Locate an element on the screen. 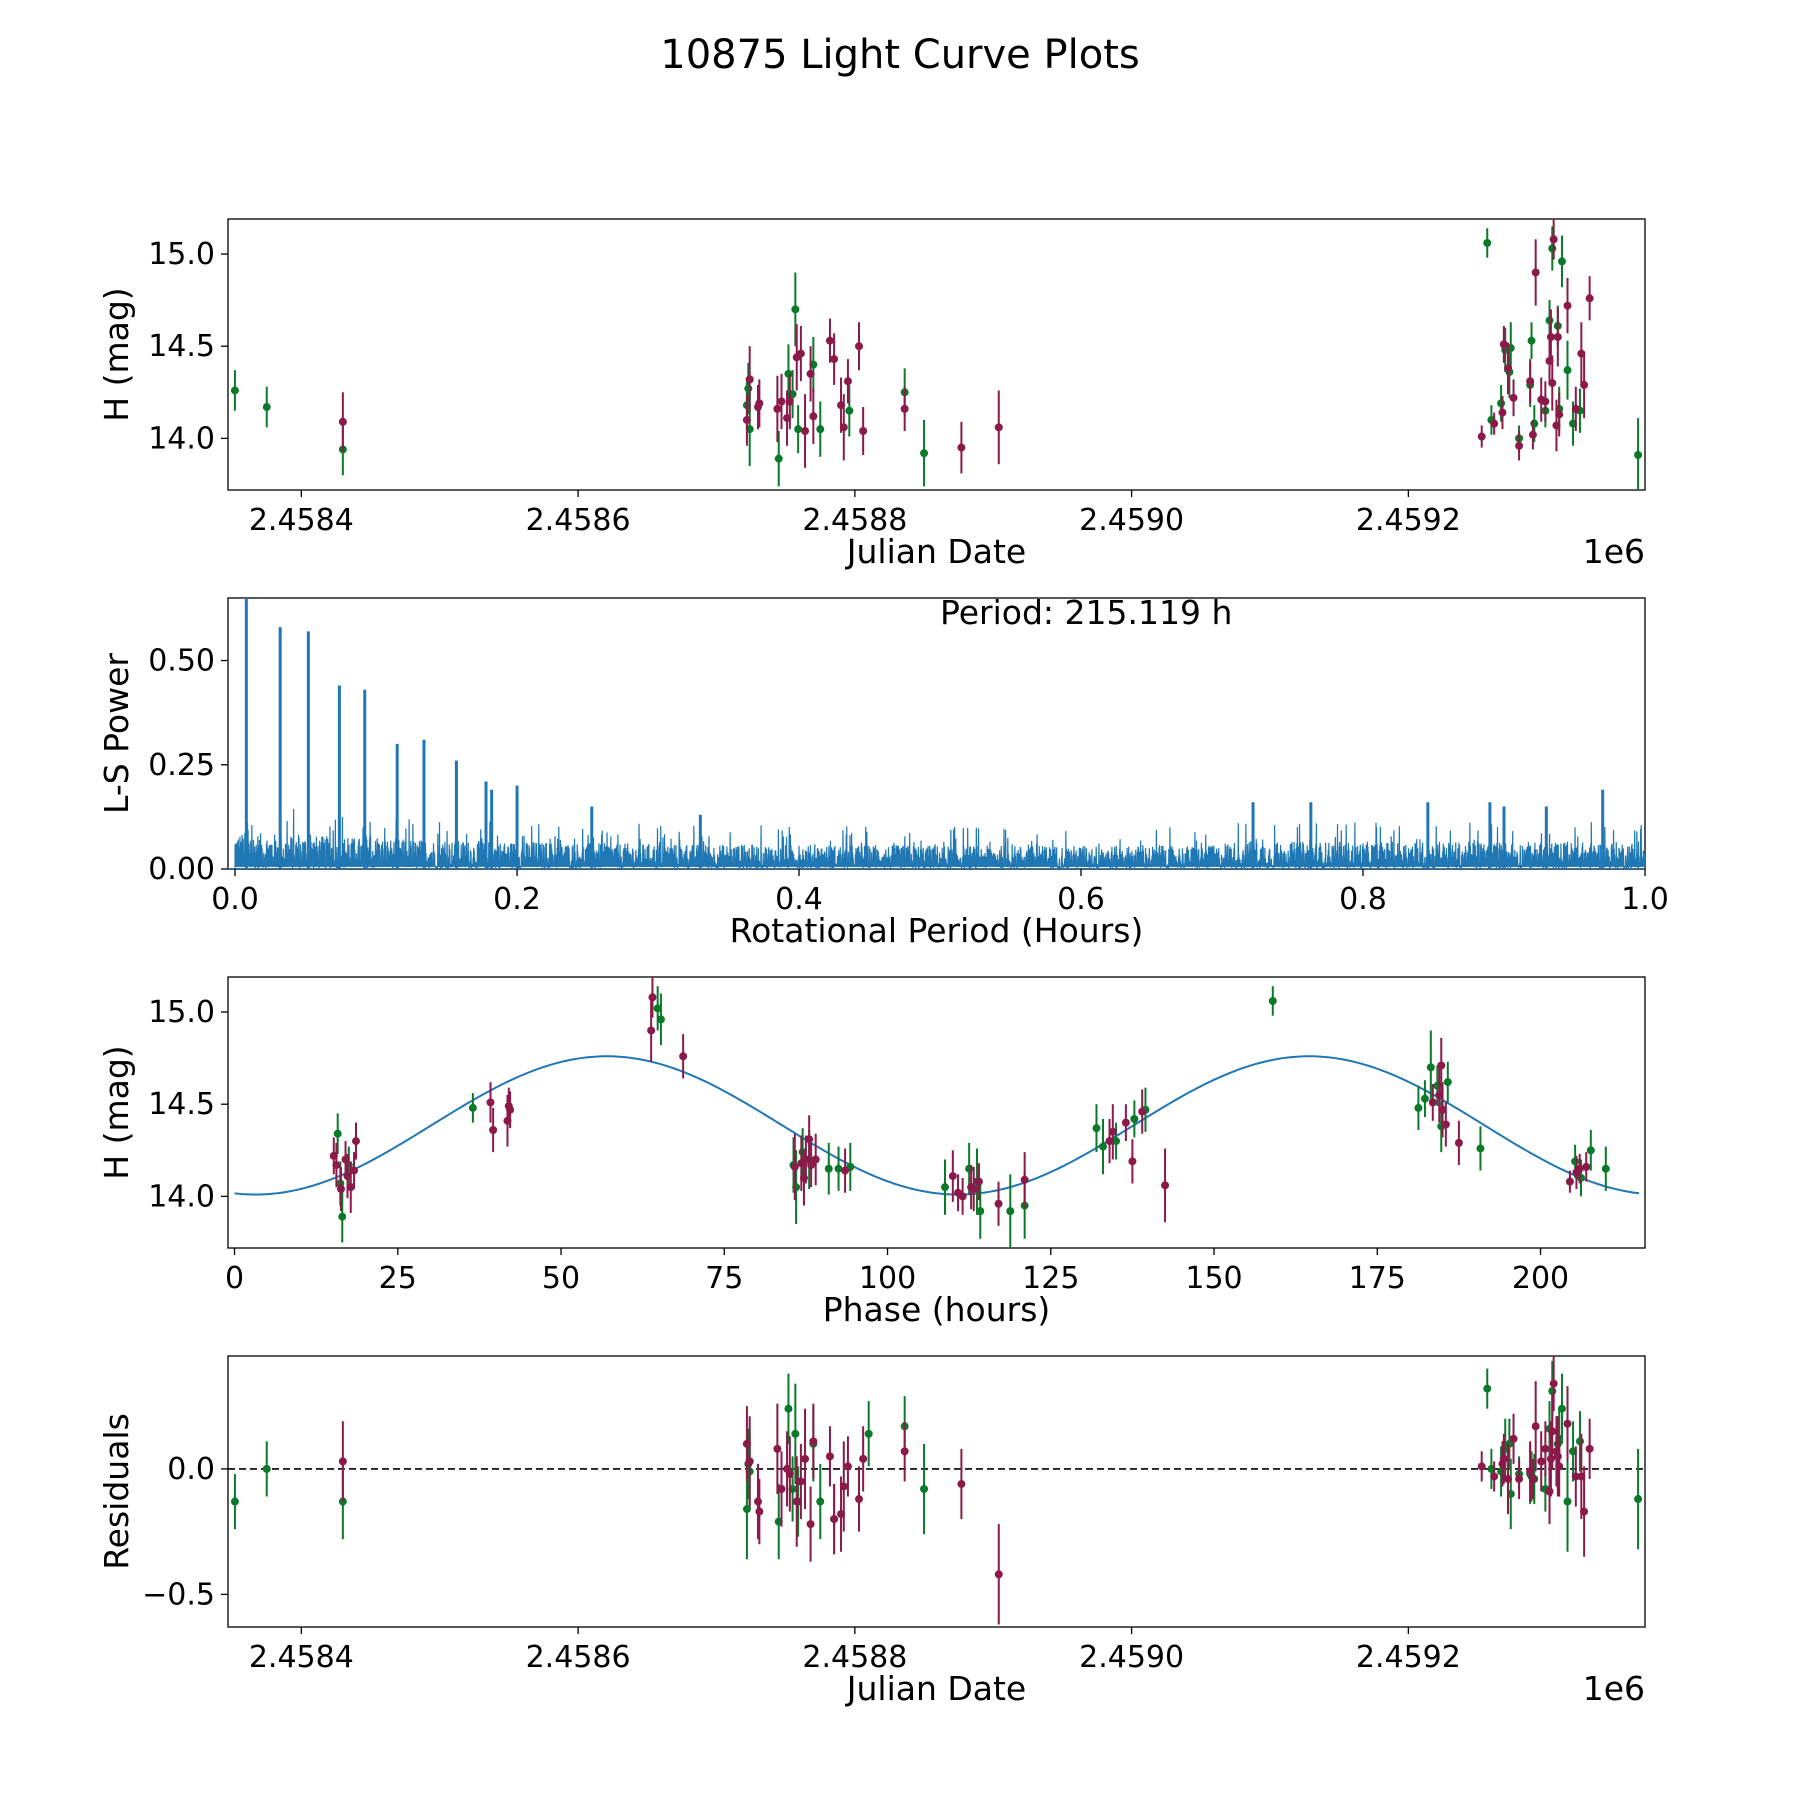 This screenshot has width=1800, height=1800. x-tick-label: 2.4590 is located at coordinates (1131, 520).